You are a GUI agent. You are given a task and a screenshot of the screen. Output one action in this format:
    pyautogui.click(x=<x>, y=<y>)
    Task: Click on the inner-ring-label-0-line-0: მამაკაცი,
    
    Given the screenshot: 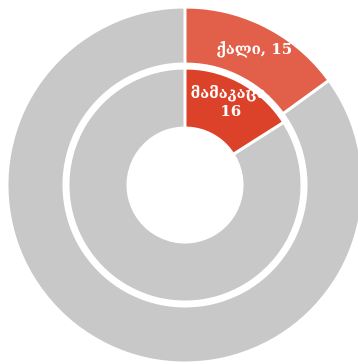 What is the action you would take?
    pyautogui.click(x=231, y=93)
    